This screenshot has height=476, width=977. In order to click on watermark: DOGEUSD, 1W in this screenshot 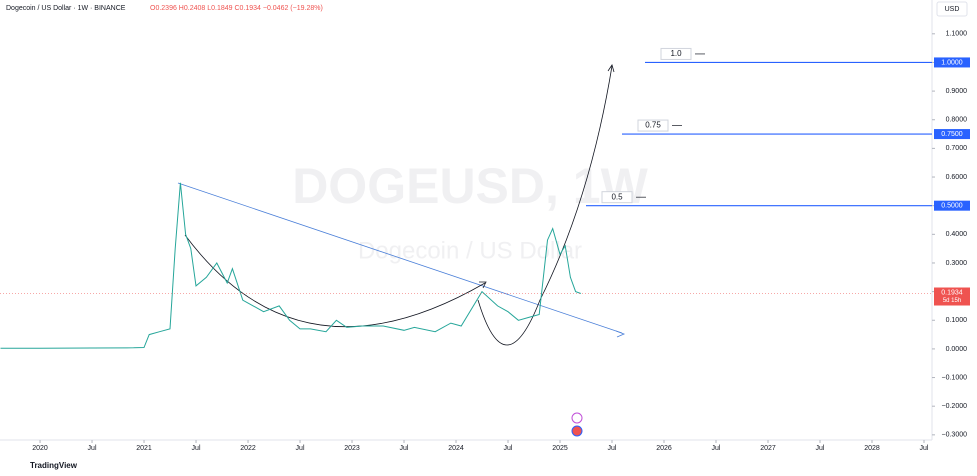, I will do `click(470, 186)`.